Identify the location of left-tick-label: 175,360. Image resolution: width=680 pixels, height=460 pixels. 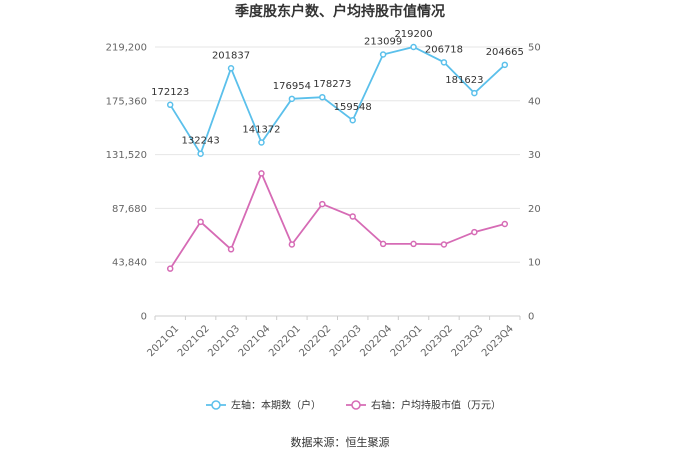
(126, 101).